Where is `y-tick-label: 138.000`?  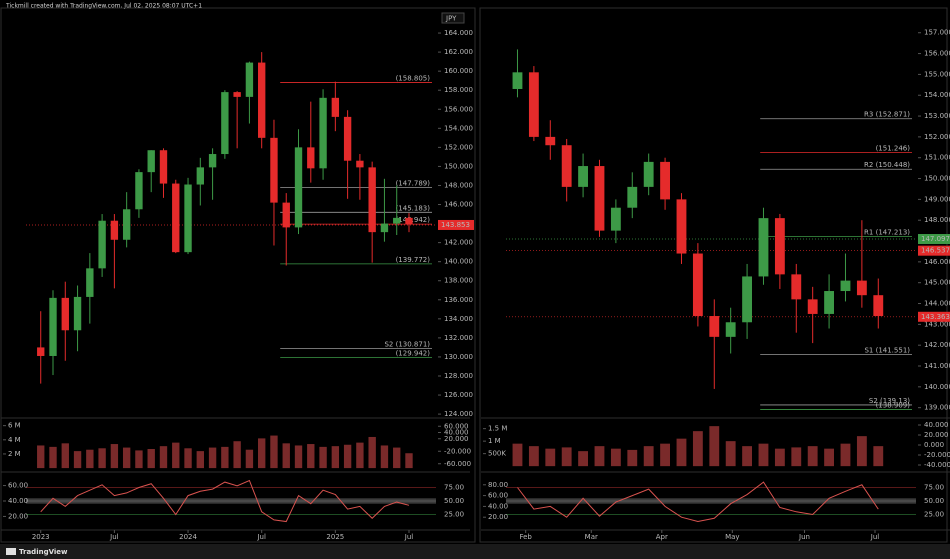 y-tick-label: 138.000 is located at coordinates (458, 281).